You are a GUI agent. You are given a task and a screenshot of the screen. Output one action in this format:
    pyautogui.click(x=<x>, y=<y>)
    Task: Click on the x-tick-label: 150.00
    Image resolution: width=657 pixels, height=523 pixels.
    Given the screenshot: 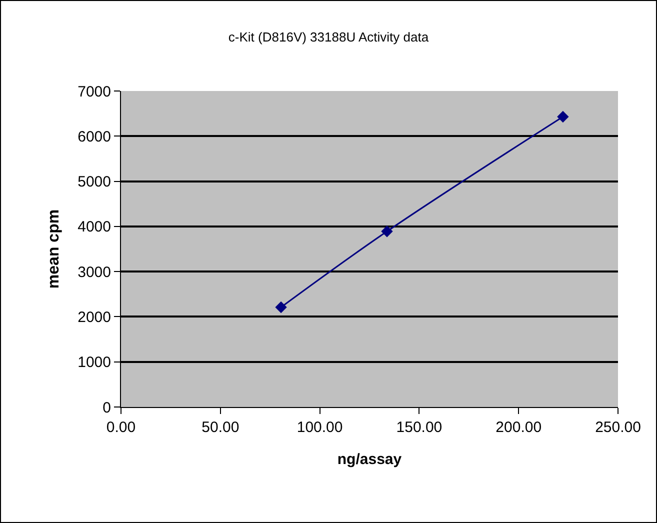 What is the action you would take?
    pyautogui.click(x=419, y=427)
    